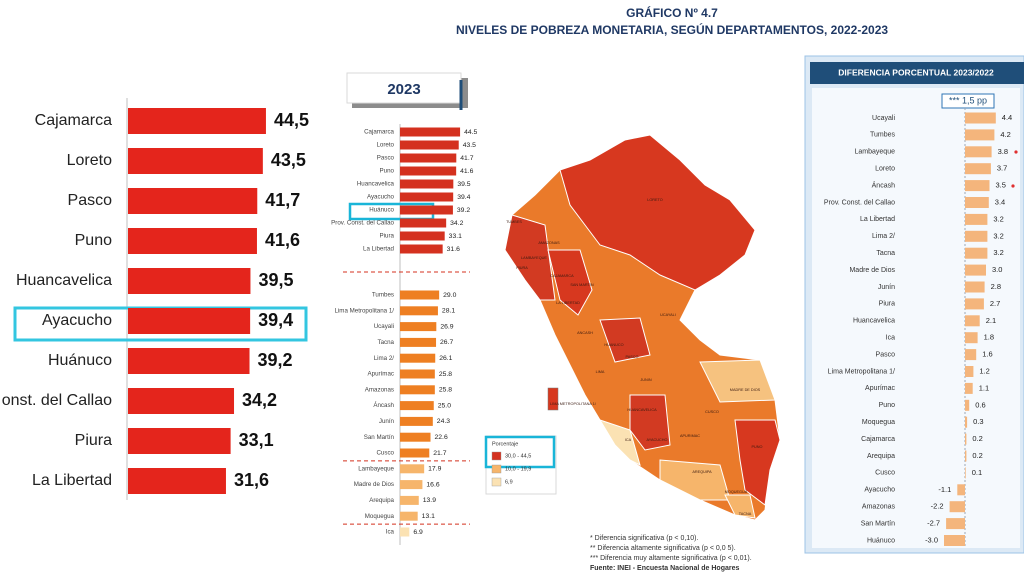 The width and height of the screenshot is (1024, 581). I want to click on category-label: Ayacucho, so click(381, 197).